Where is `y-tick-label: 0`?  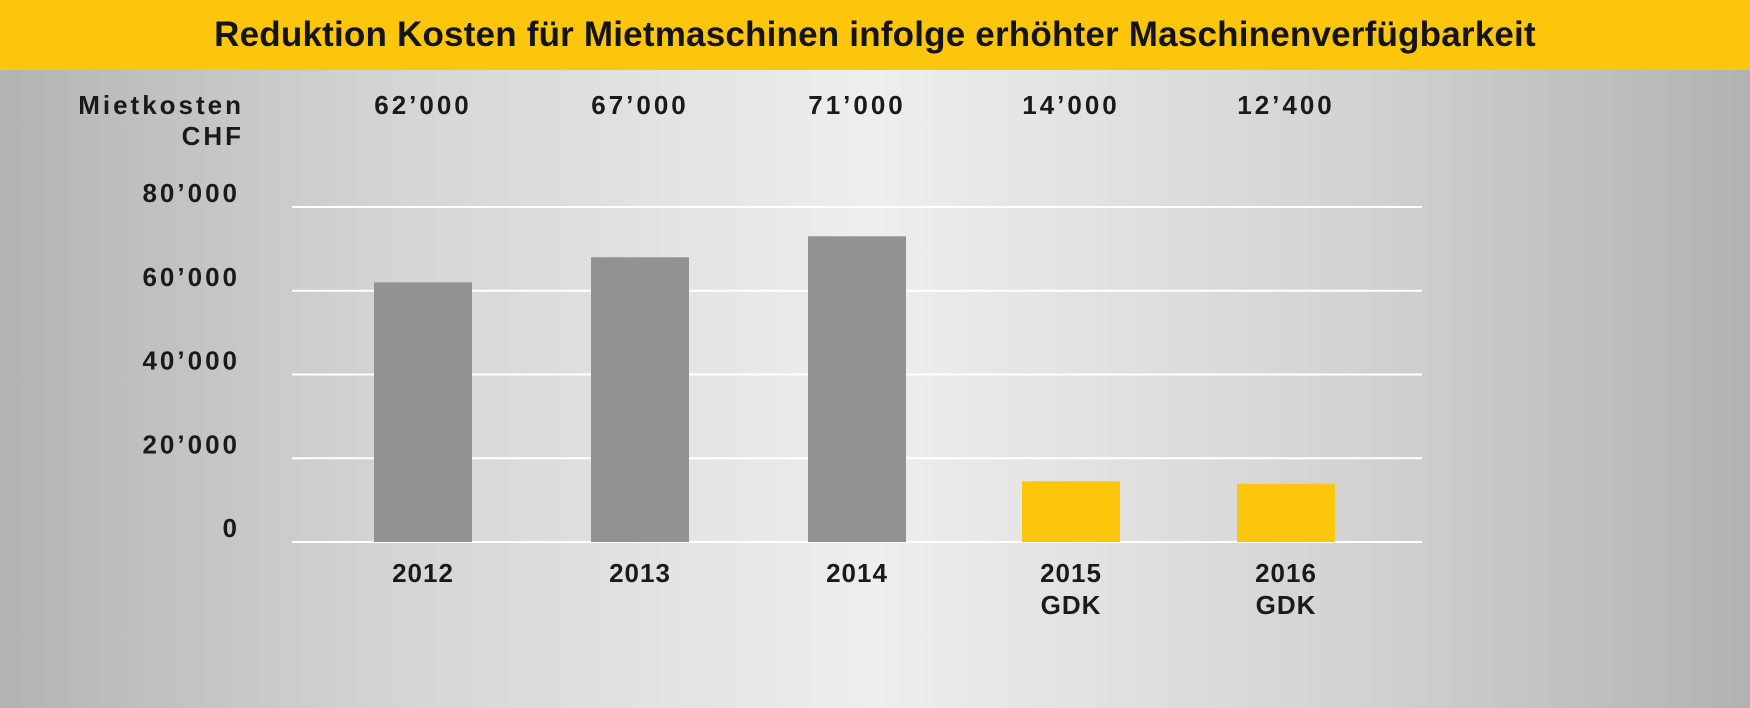
y-tick-label: 0 is located at coordinates (231, 528).